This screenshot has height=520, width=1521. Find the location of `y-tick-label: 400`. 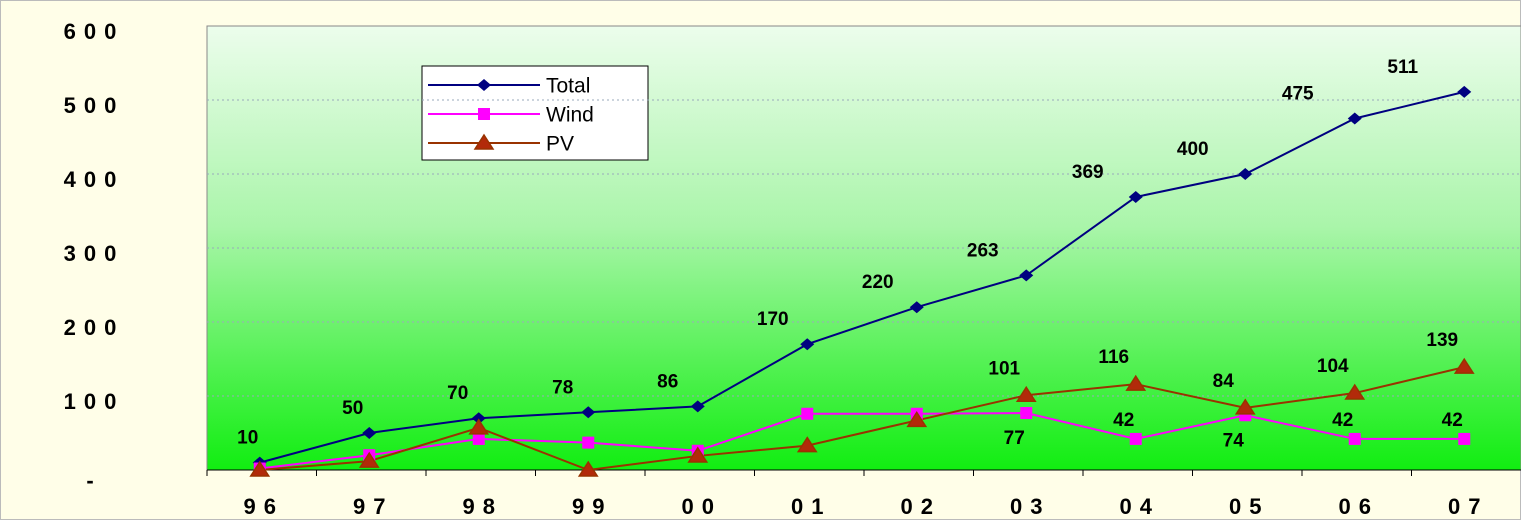

y-tick-label: 400 is located at coordinates (94, 179).